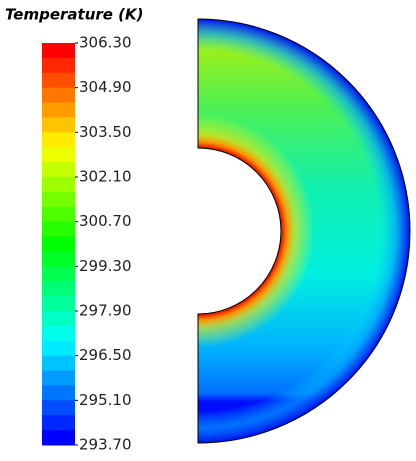 The width and height of the screenshot is (416, 461). Describe the element at coordinates (105, 355) in the screenshot. I see `z-tick-label: 296.50` at that location.